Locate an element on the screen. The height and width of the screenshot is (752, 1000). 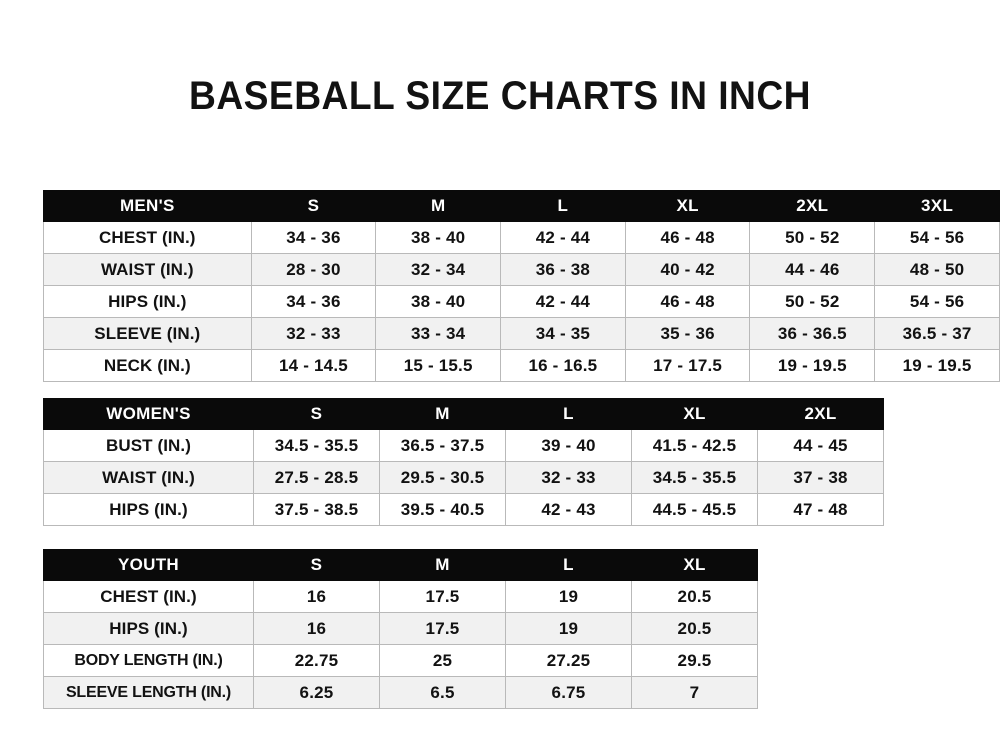
mens-measurement-cell: 16 - 16.5 is located at coordinates (563, 365).